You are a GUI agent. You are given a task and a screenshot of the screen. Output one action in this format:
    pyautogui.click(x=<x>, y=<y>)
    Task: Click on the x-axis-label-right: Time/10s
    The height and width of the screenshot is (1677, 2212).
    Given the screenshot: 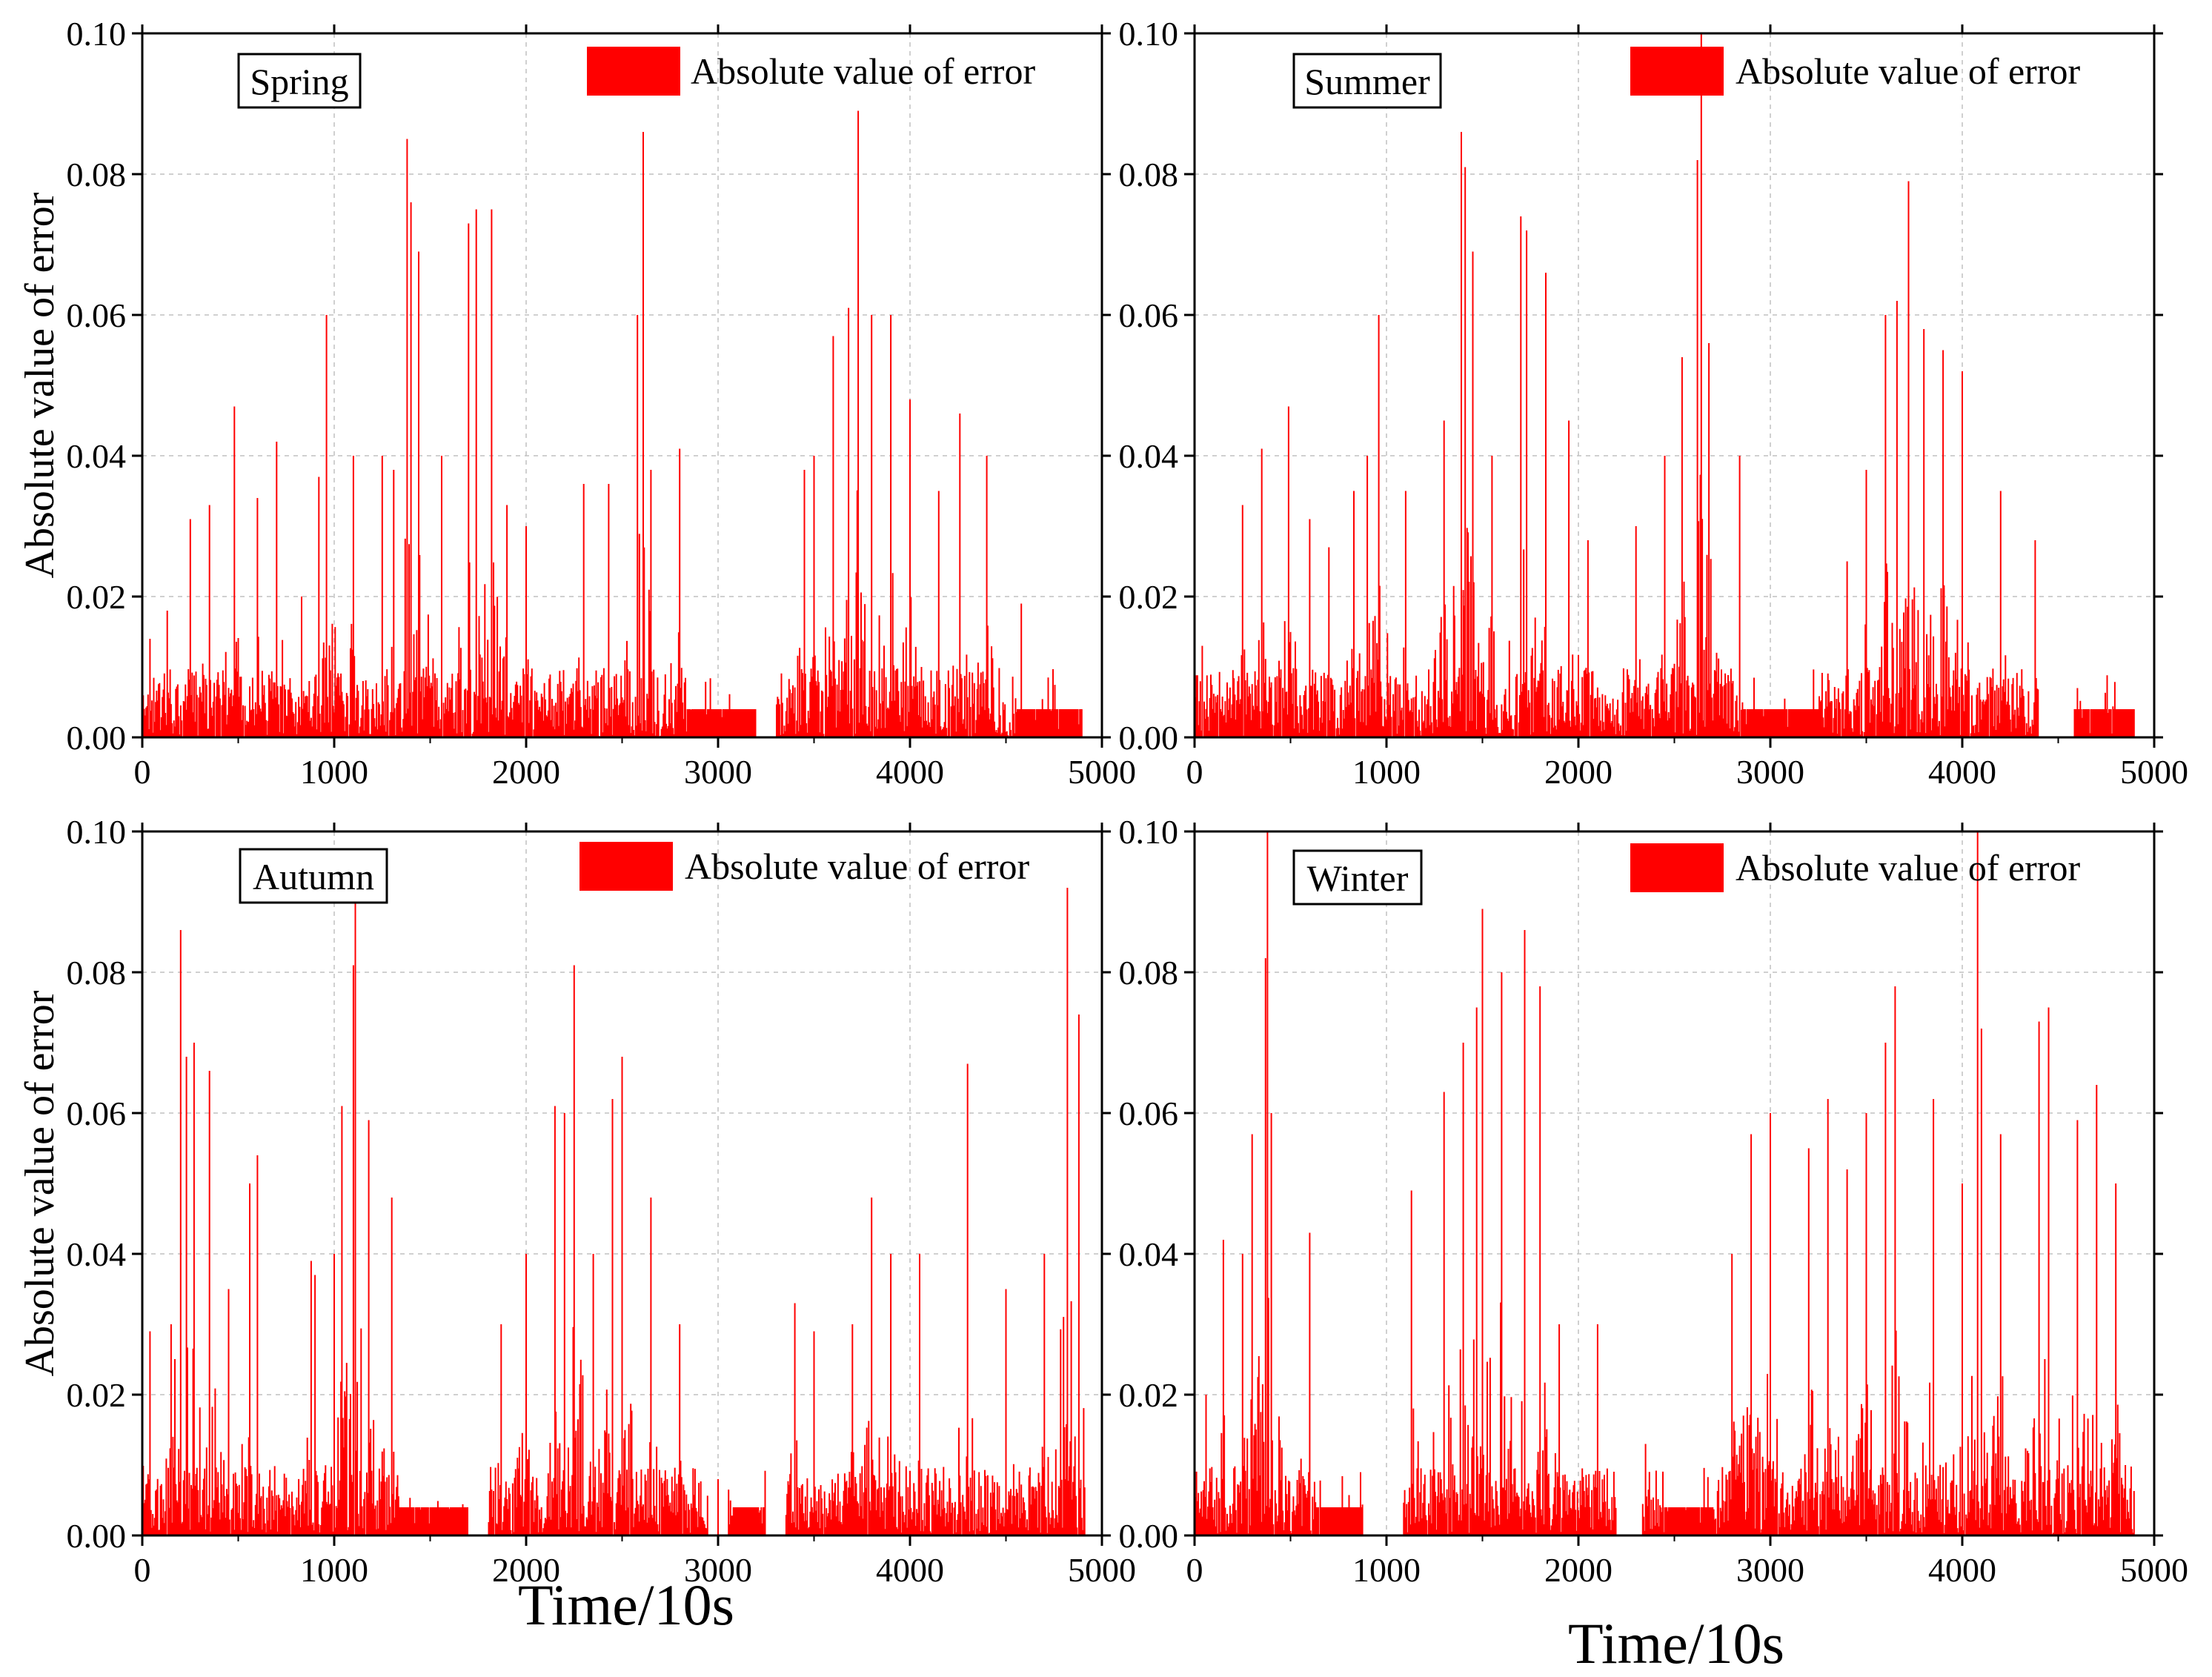 What is the action you would take?
    pyautogui.click(x=1676, y=1643)
    